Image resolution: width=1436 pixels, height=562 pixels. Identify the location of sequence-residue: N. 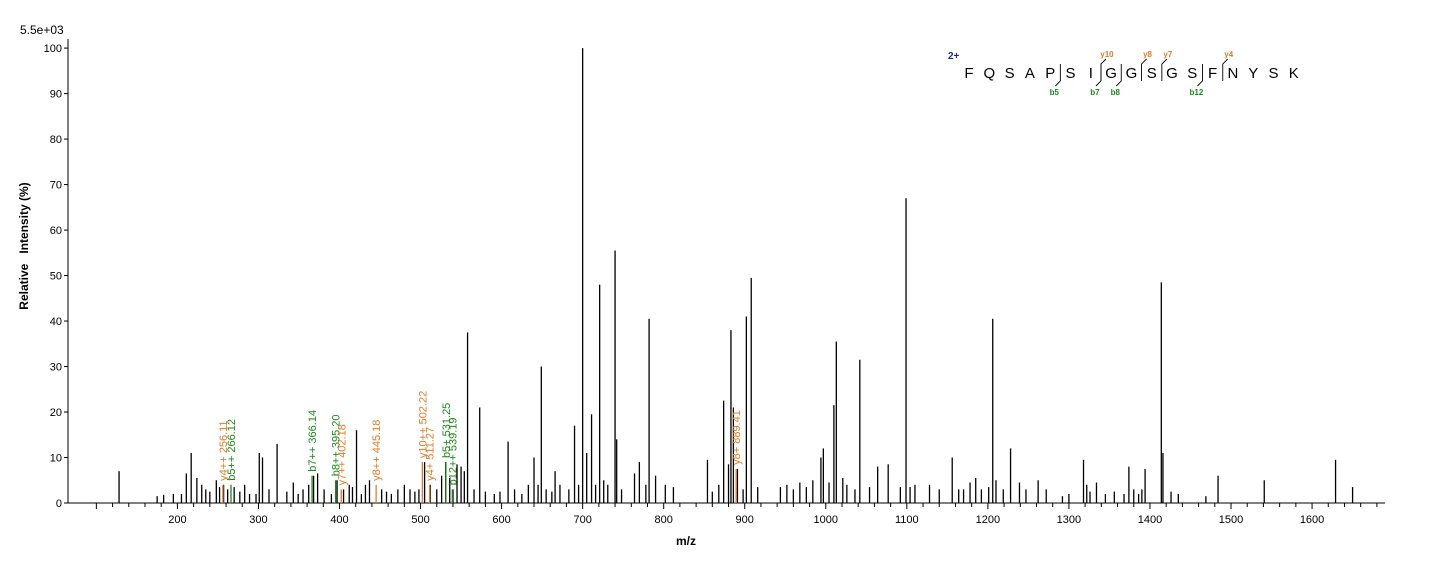
(1232, 73).